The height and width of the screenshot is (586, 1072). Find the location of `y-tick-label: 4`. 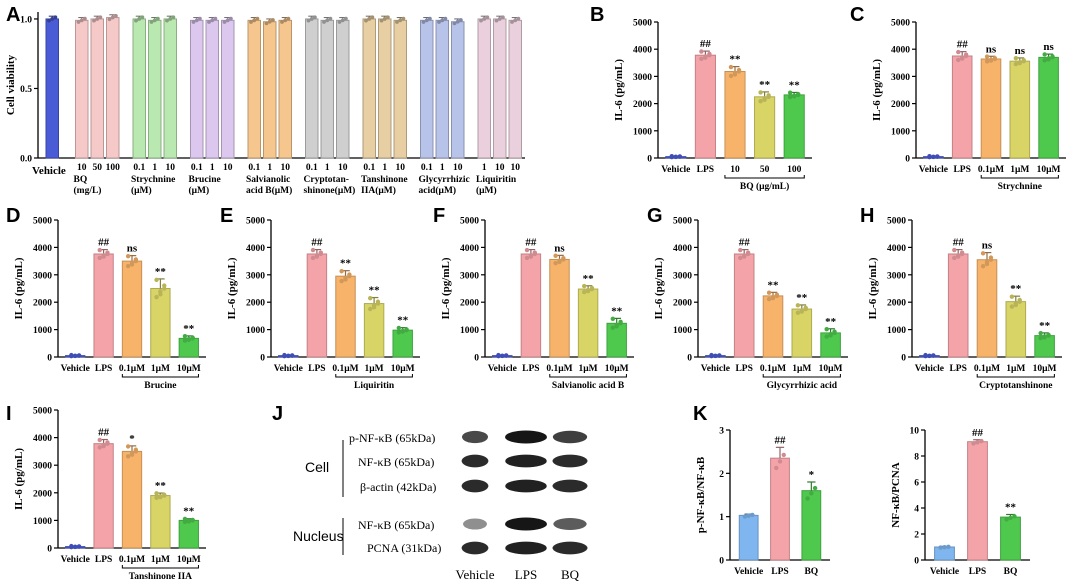

y-tick-label: 4 is located at coordinates (916, 510).